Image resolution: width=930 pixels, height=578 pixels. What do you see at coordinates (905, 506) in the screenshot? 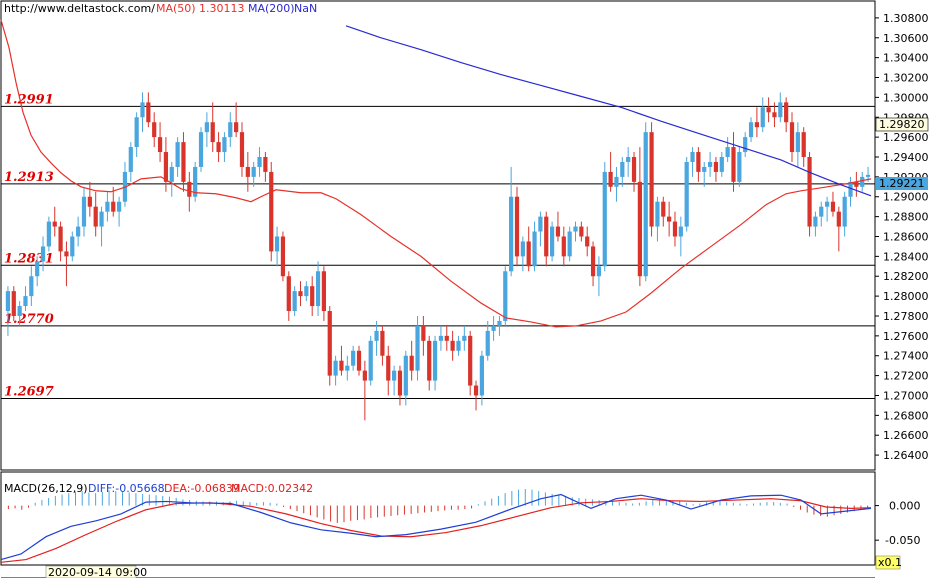
I see `macd-zero-label: 0.000` at bounding box center [905, 506].